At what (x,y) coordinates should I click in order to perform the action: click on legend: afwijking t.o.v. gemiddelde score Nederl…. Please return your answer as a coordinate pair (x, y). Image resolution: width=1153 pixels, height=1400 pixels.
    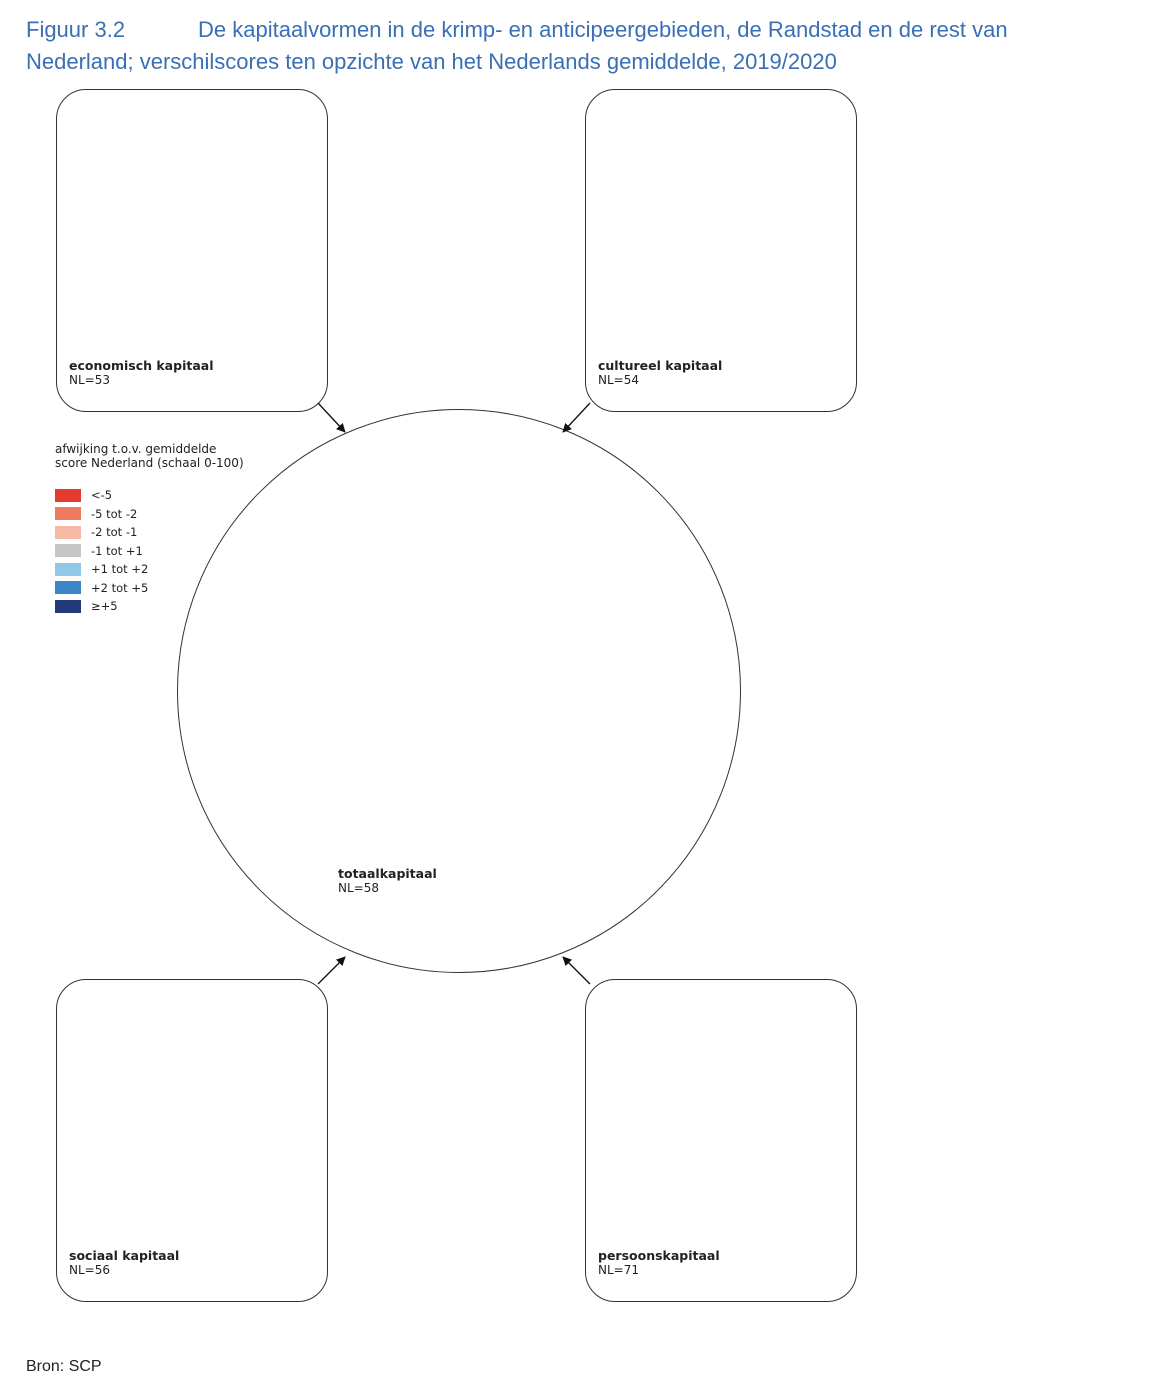
    Looking at the image, I should click on (170, 529).